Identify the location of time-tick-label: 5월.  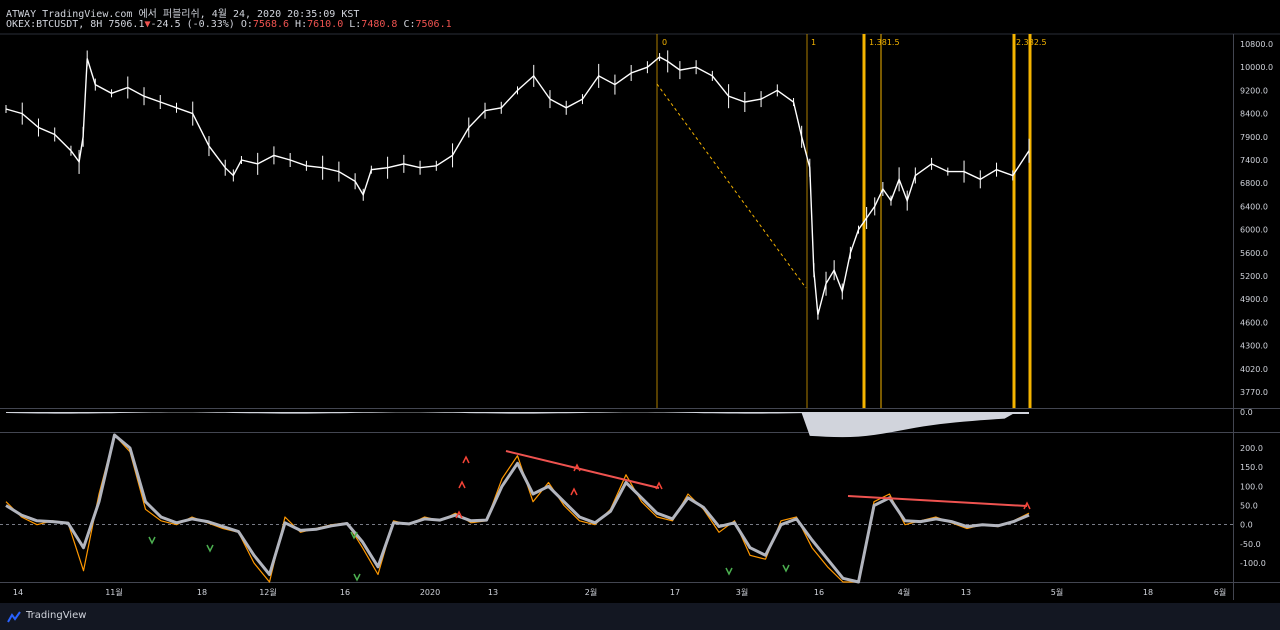
(1057, 592).